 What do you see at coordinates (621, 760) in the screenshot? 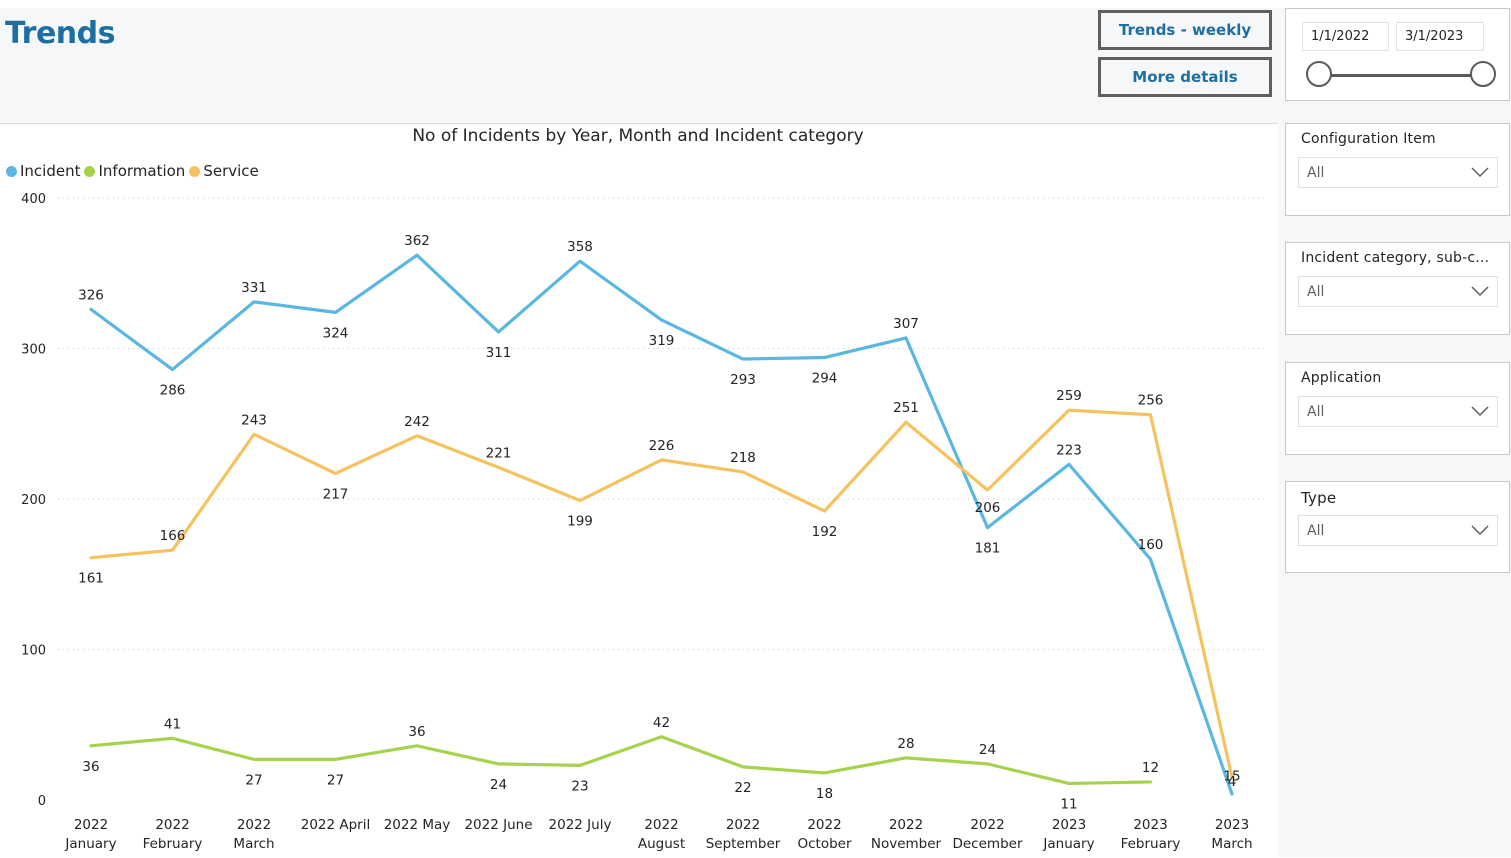
I see `series-line-information` at bounding box center [621, 760].